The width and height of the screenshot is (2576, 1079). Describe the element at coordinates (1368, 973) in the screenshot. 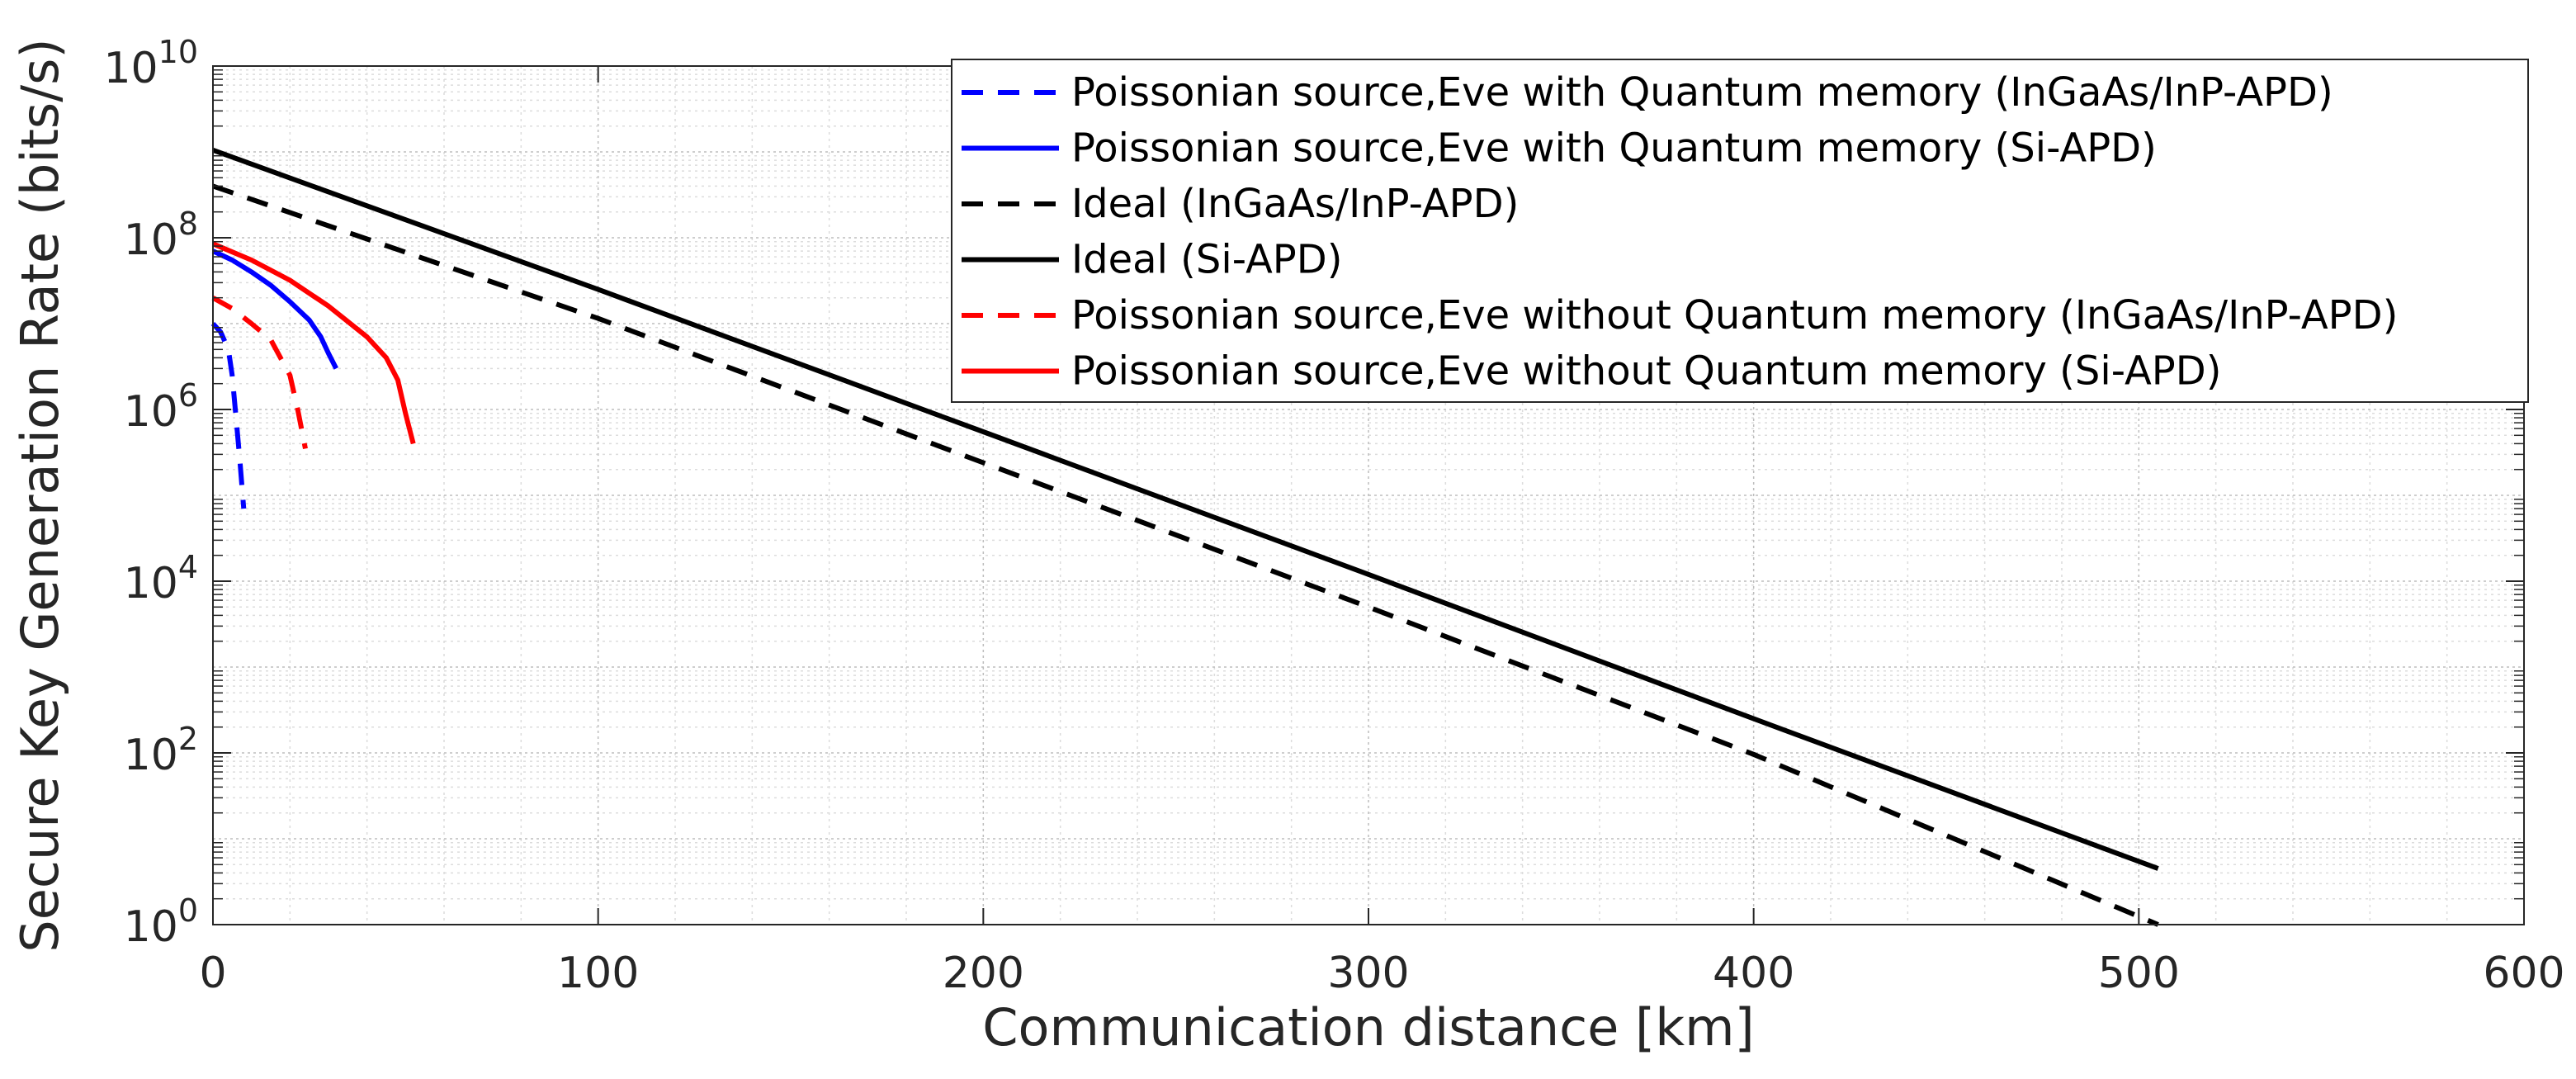

I see `x-tick-label: 300` at that location.